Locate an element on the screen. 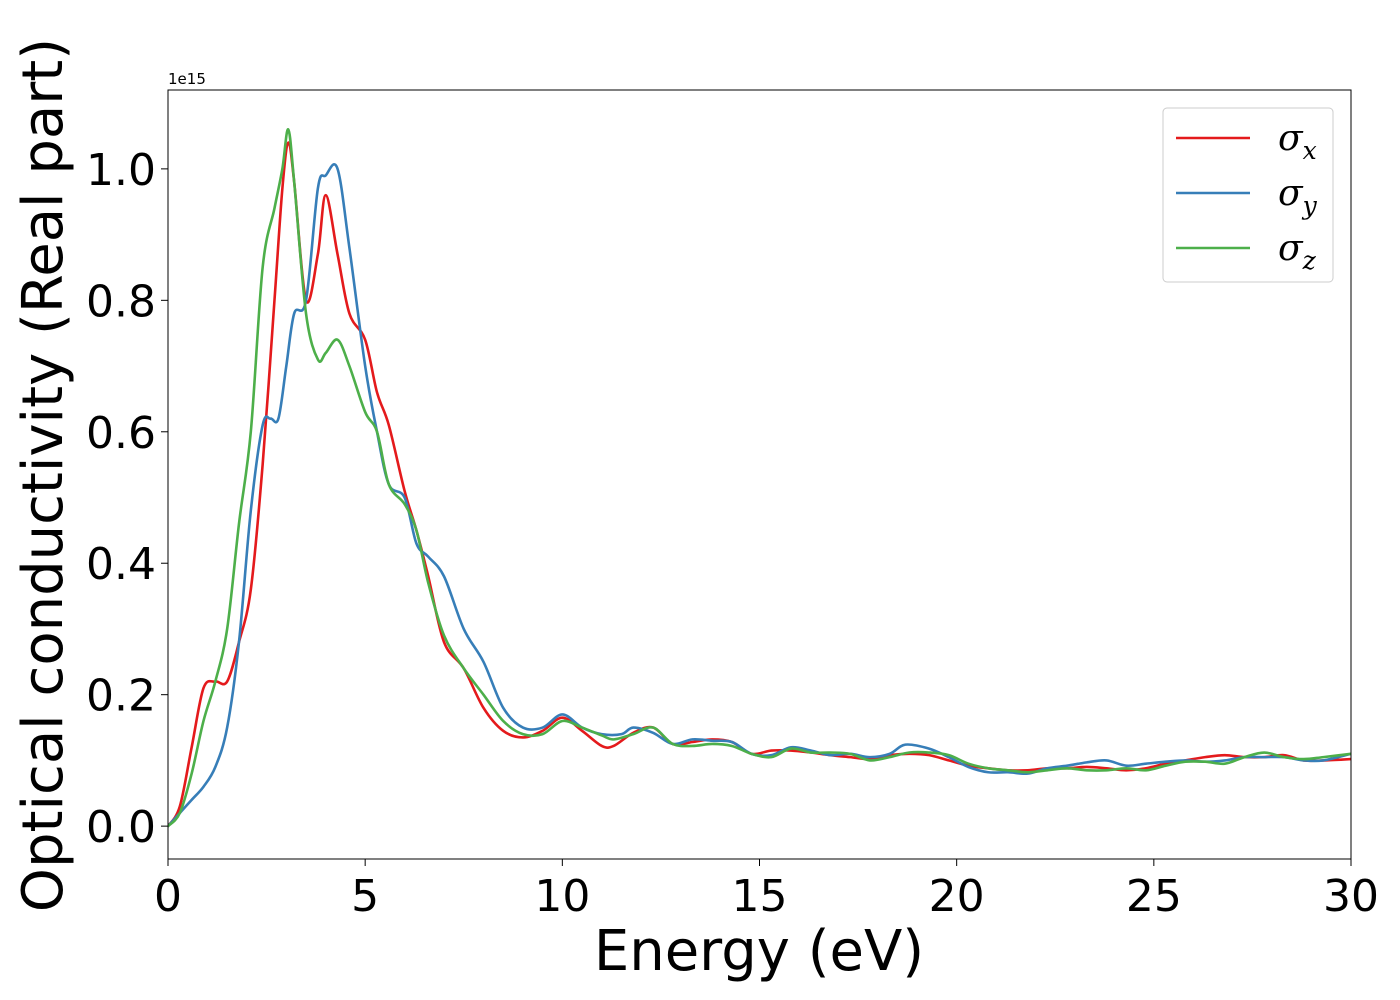 This screenshot has width=1400, height=1000. legend-label-z: σz is located at coordinates (1297, 251).